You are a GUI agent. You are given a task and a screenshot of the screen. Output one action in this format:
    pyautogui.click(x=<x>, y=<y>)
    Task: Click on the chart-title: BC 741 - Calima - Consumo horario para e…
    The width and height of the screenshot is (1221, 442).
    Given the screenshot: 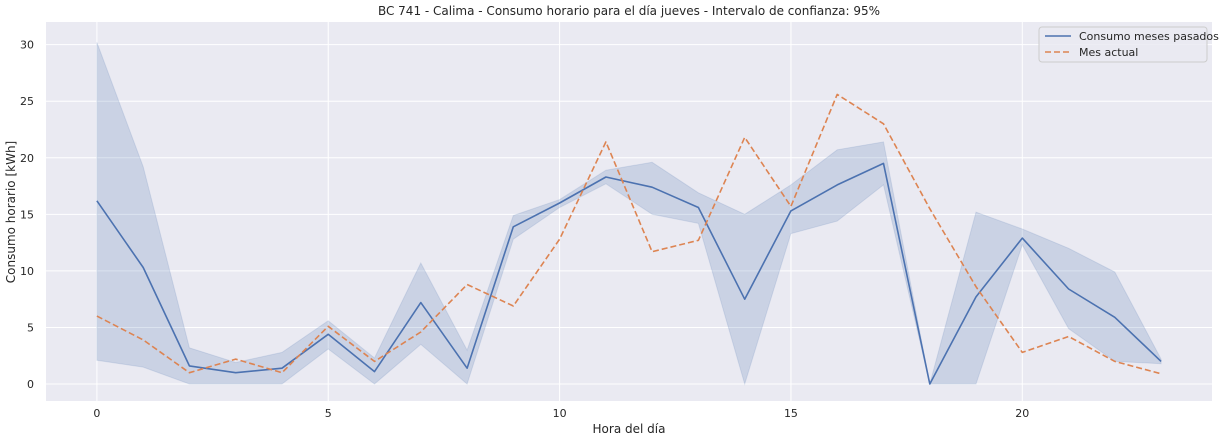 What is the action you would take?
    pyautogui.click(x=629, y=11)
    